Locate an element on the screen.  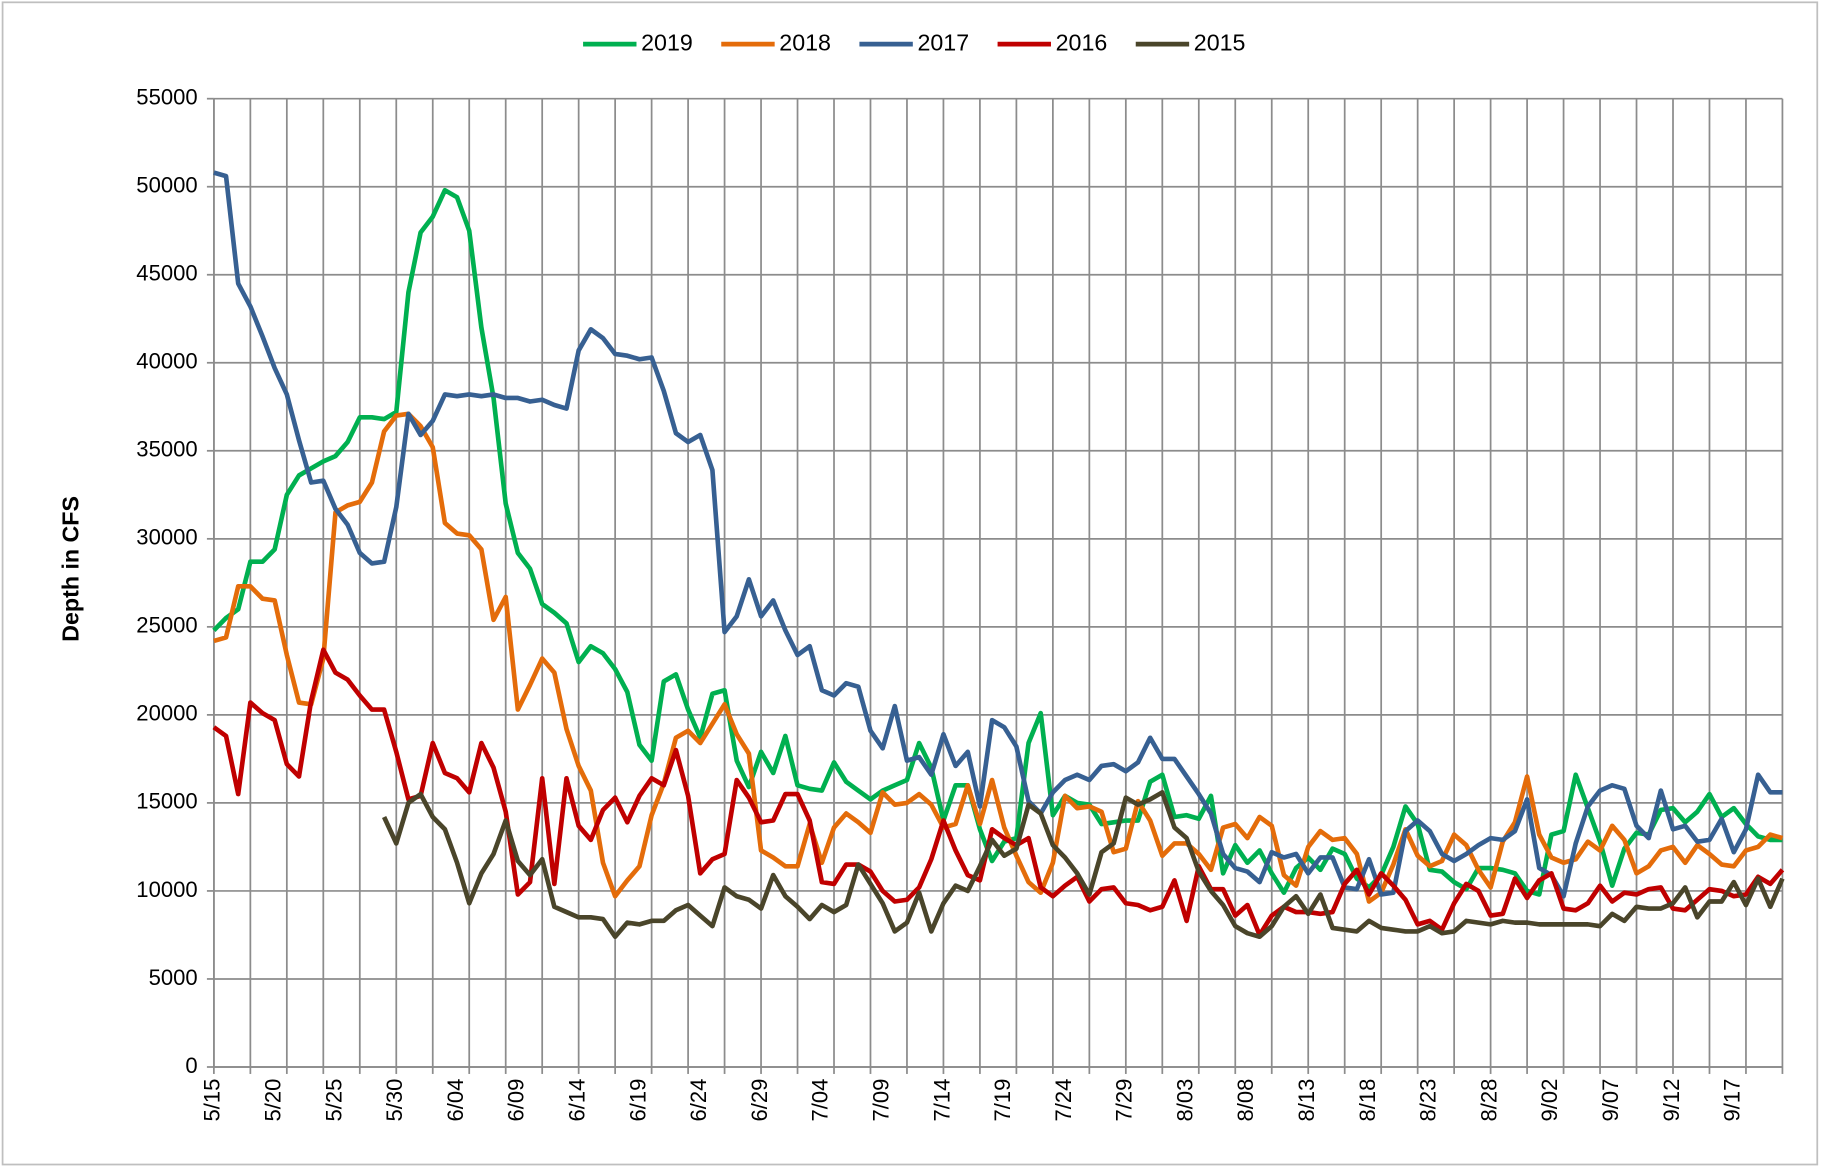
x-tick-label: 5/25 is located at coordinates (333, 1100).